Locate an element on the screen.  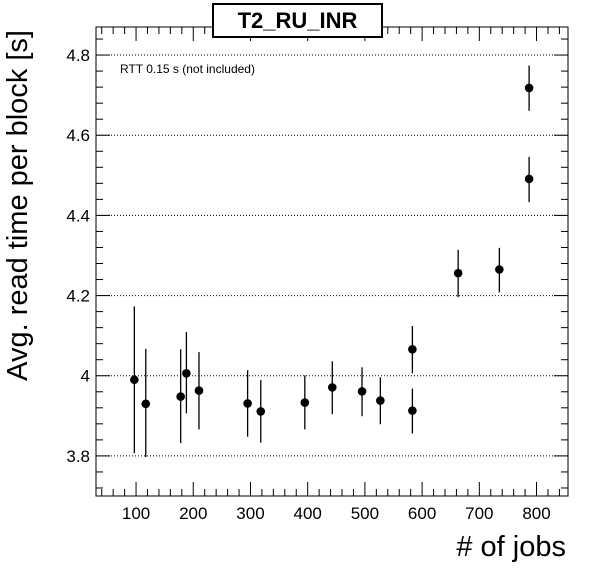
x-tick-label: 200 is located at coordinates (193, 513).